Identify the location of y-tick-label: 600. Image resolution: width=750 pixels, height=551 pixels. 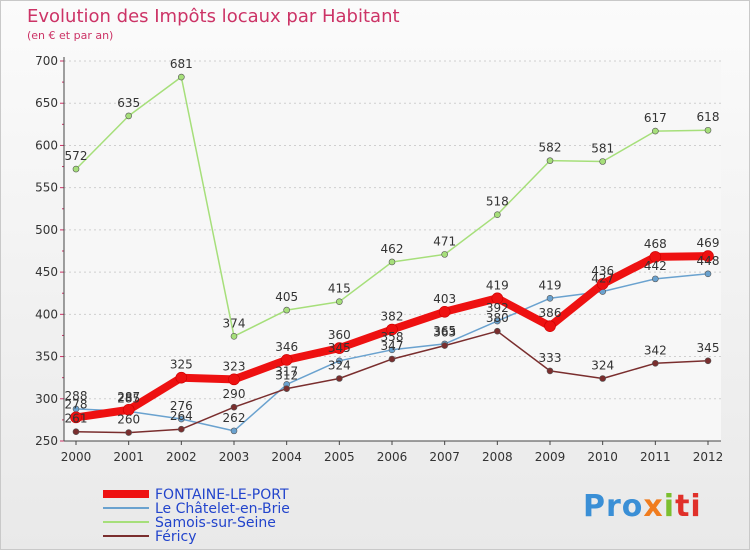
(46, 145).